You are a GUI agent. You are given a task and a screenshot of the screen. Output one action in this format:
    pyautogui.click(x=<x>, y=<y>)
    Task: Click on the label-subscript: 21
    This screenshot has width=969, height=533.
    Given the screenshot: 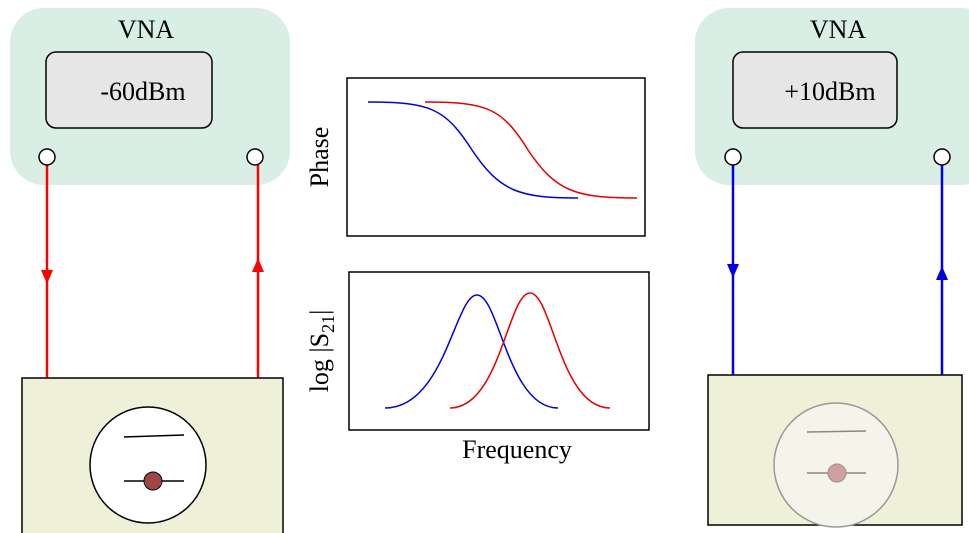 What is the action you would take?
    pyautogui.click(x=328, y=324)
    